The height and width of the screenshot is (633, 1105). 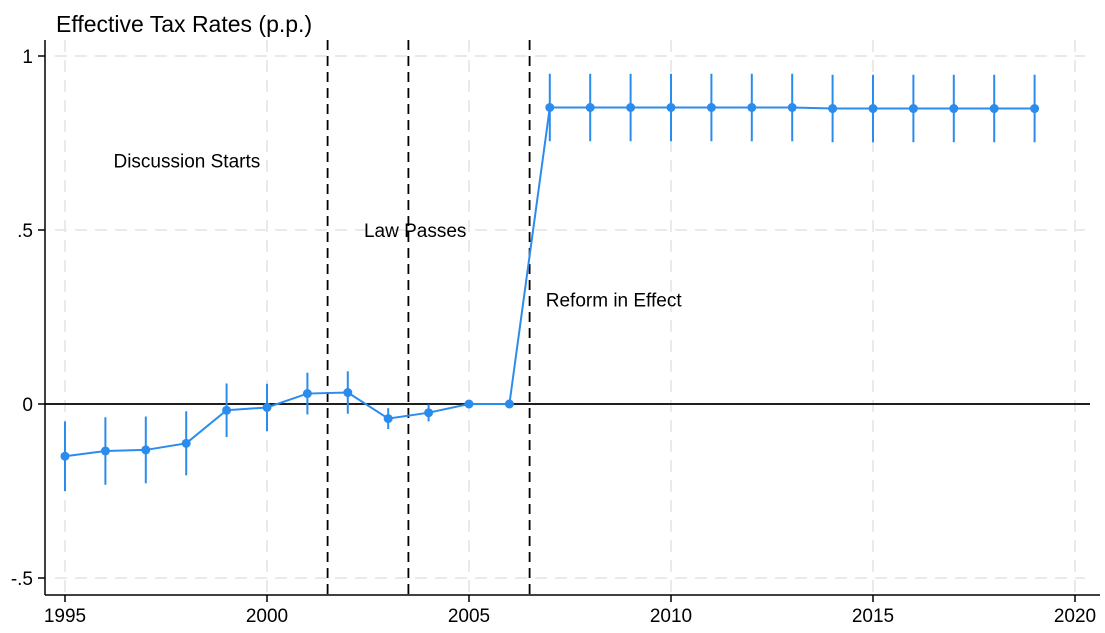 I want to click on annotation-label: Reform in Effect, so click(x=614, y=301).